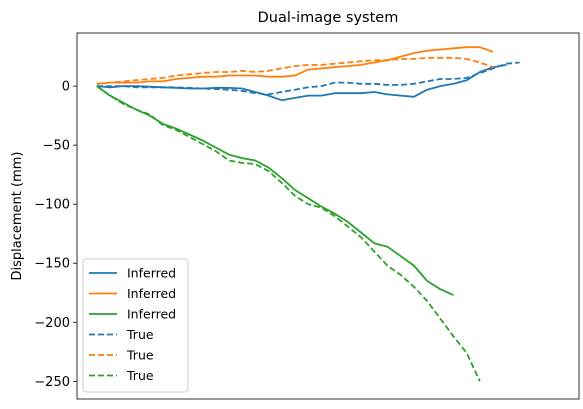  What do you see at coordinates (140, 355) in the screenshot?
I see `legend-label-5: True` at bounding box center [140, 355].